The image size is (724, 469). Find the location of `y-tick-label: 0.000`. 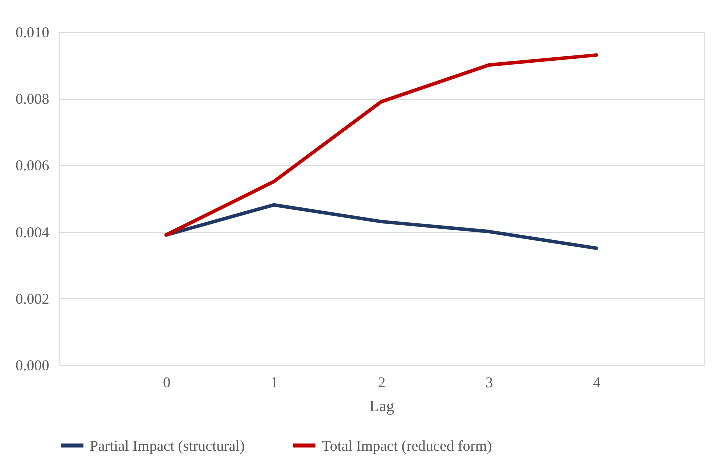

y-tick-label: 0.000 is located at coordinates (33, 366).